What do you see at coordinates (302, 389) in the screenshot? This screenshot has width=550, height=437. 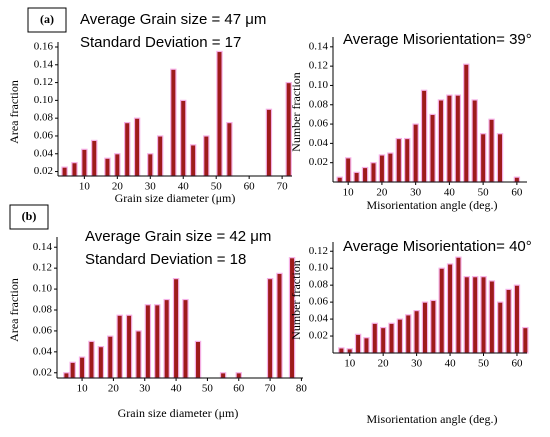 I see `x-tick-label: 80` at bounding box center [302, 389].